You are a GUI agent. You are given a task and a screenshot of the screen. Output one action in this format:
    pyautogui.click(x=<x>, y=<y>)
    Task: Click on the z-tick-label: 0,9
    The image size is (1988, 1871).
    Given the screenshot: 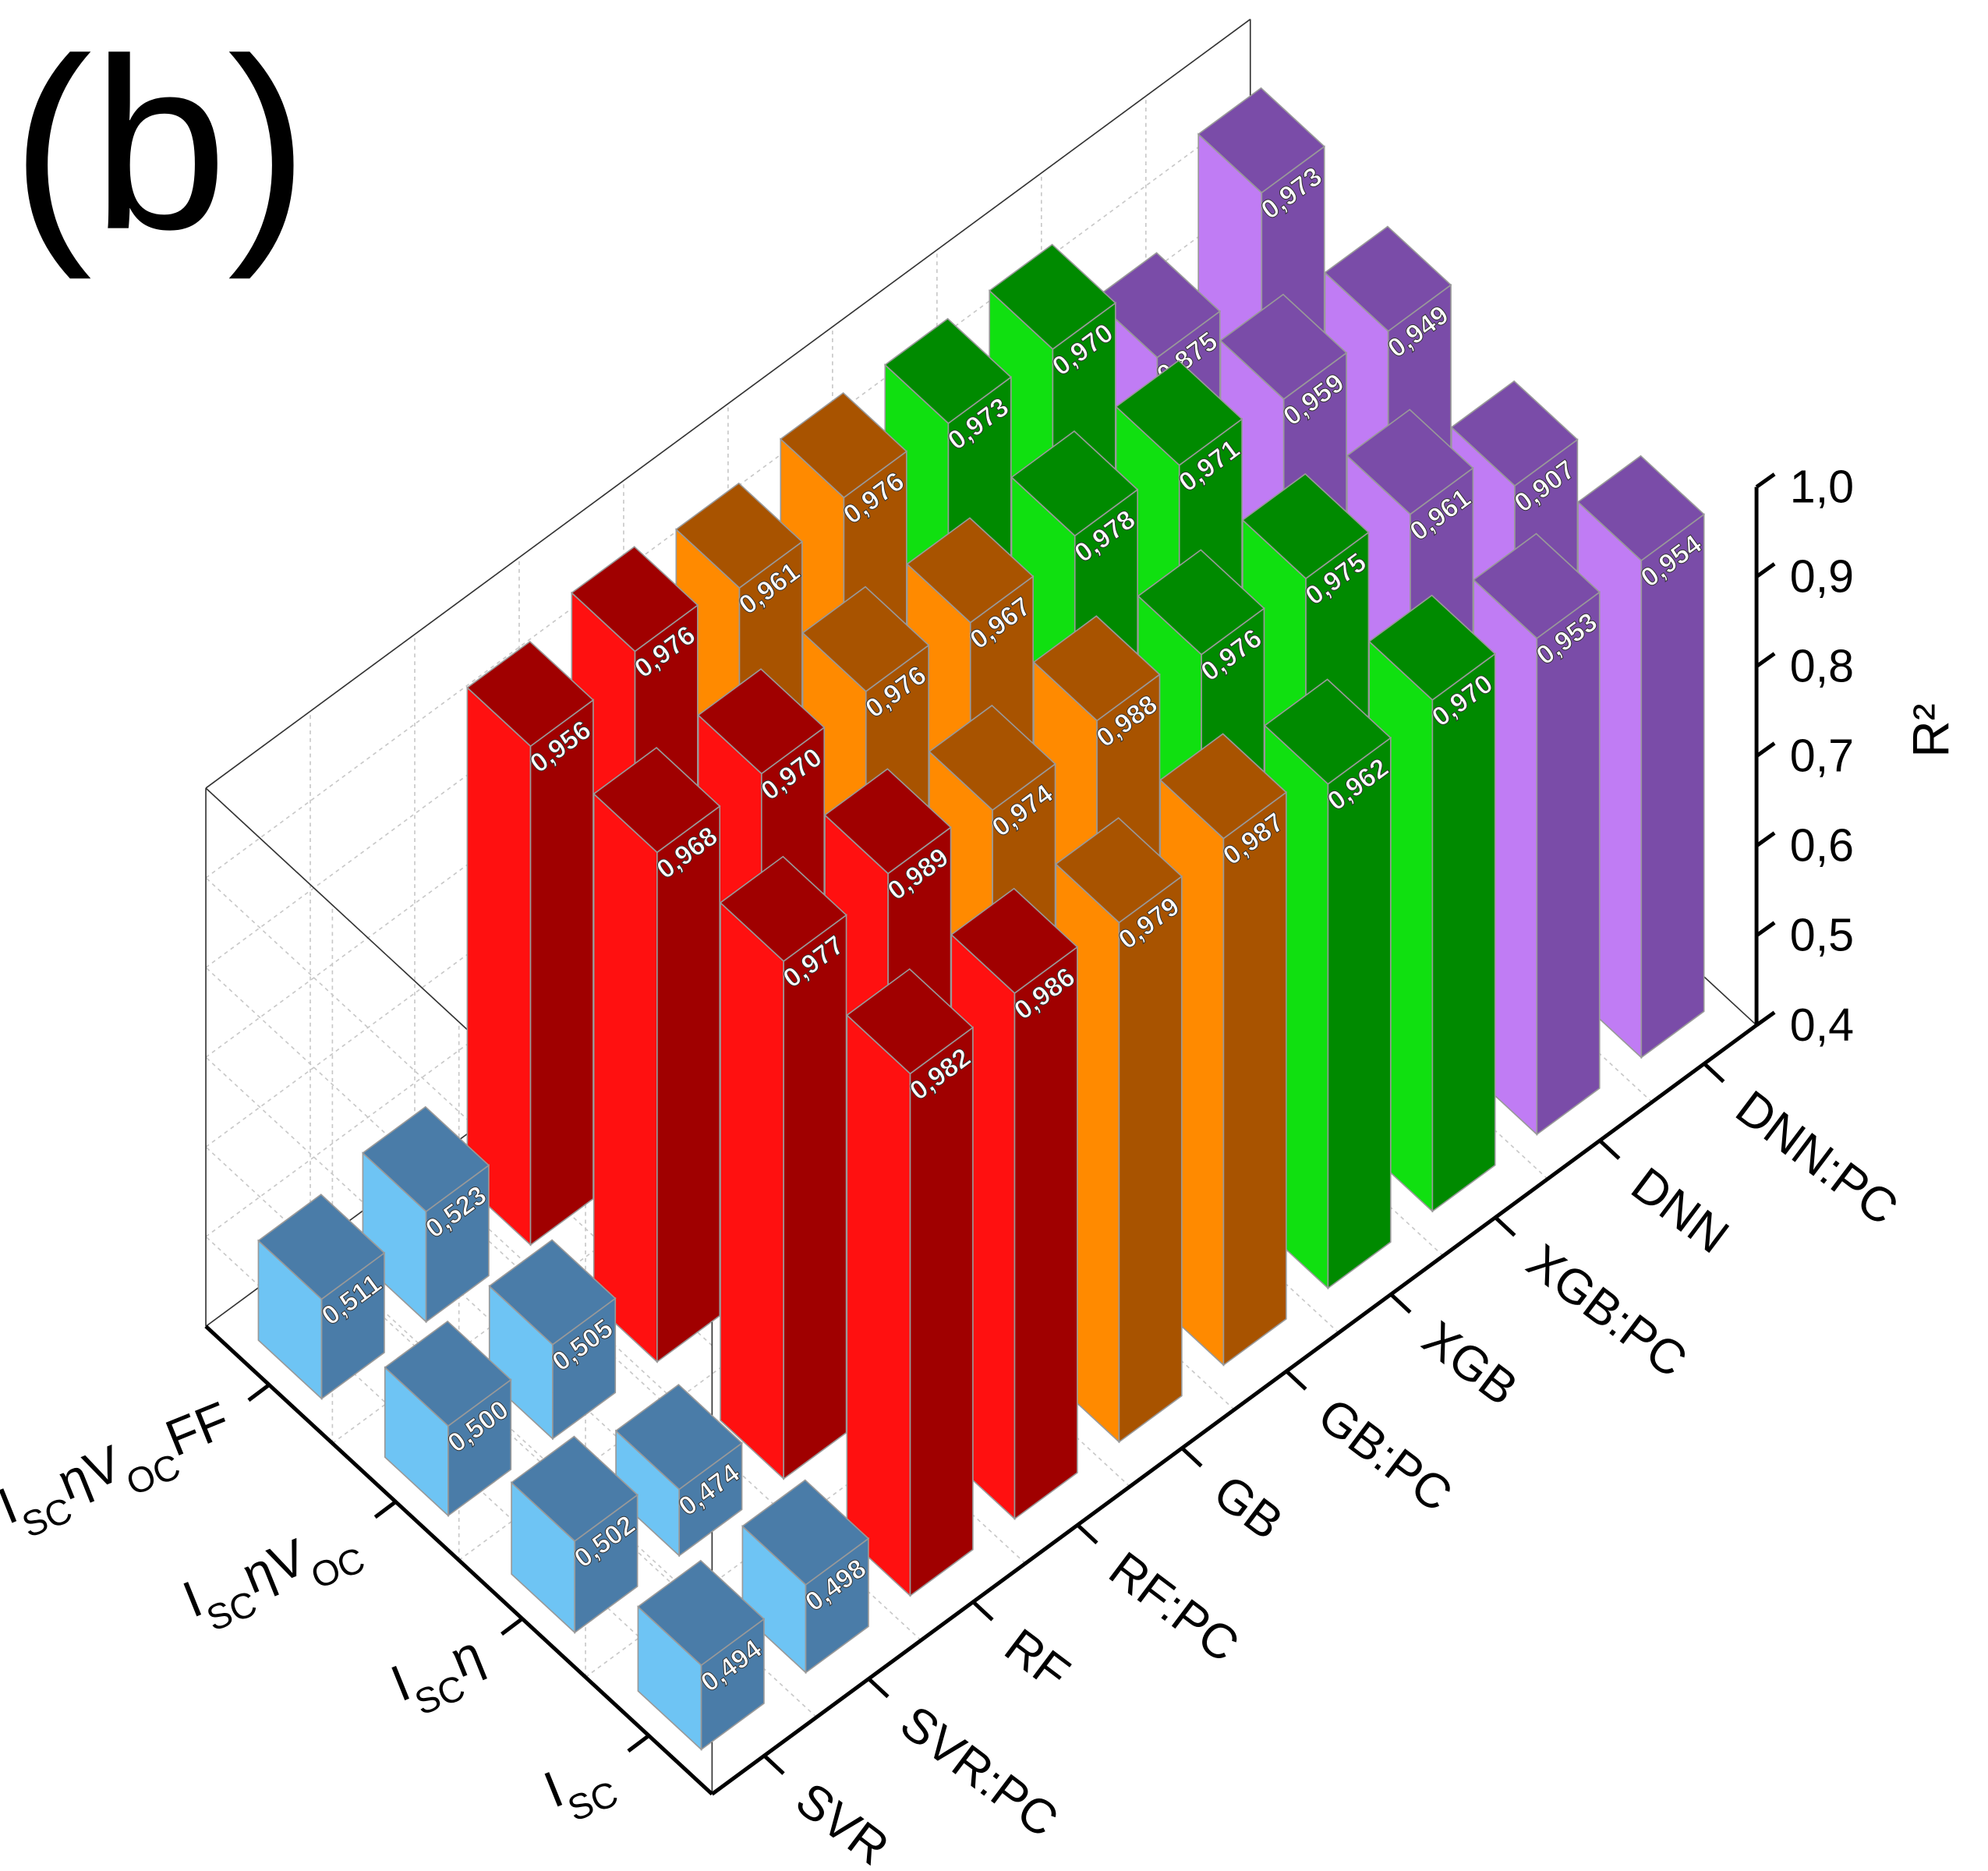 What is the action you would take?
    pyautogui.click(x=1822, y=576)
    